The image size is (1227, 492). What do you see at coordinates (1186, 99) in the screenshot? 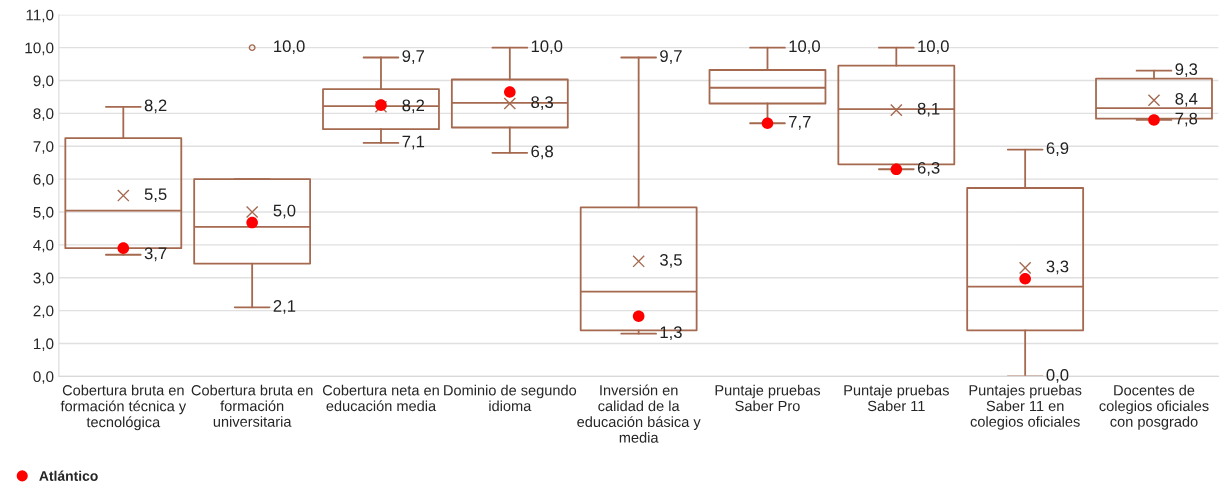
I see `annotation: 8,4` at bounding box center [1186, 99].